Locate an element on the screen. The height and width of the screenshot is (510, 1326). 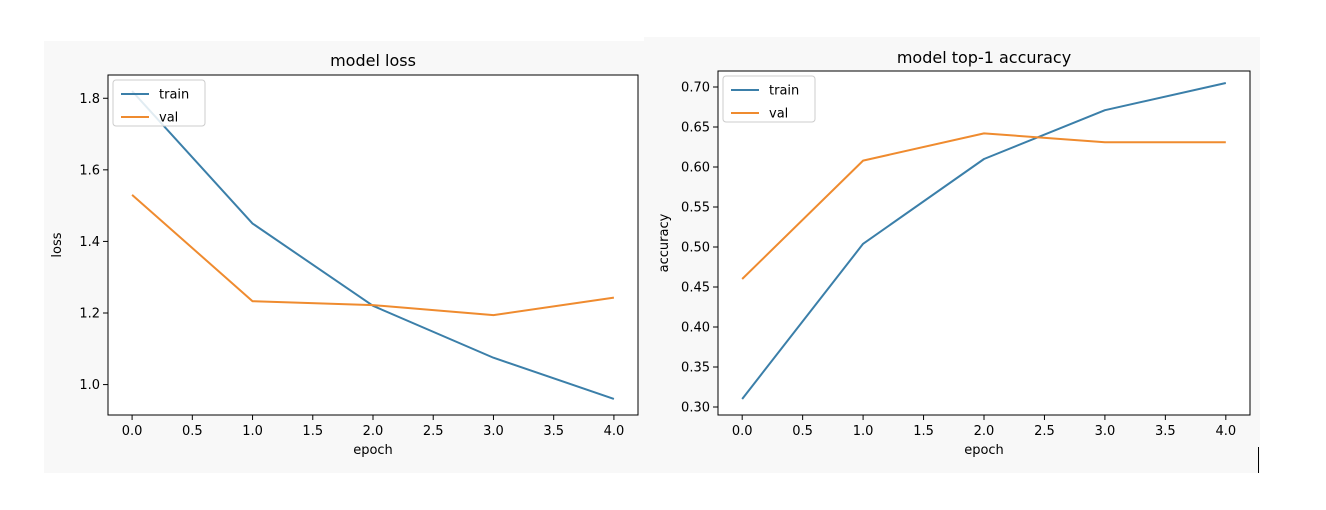
y-axis-label: loss is located at coordinates (57, 244).